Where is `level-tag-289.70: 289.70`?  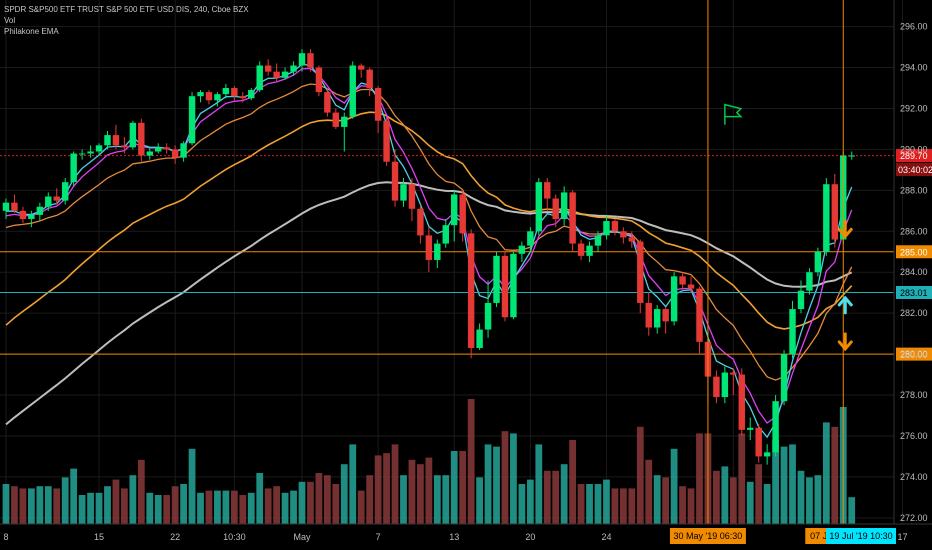
level-tag-289.70: 289.70 is located at coordinates (914, 156).